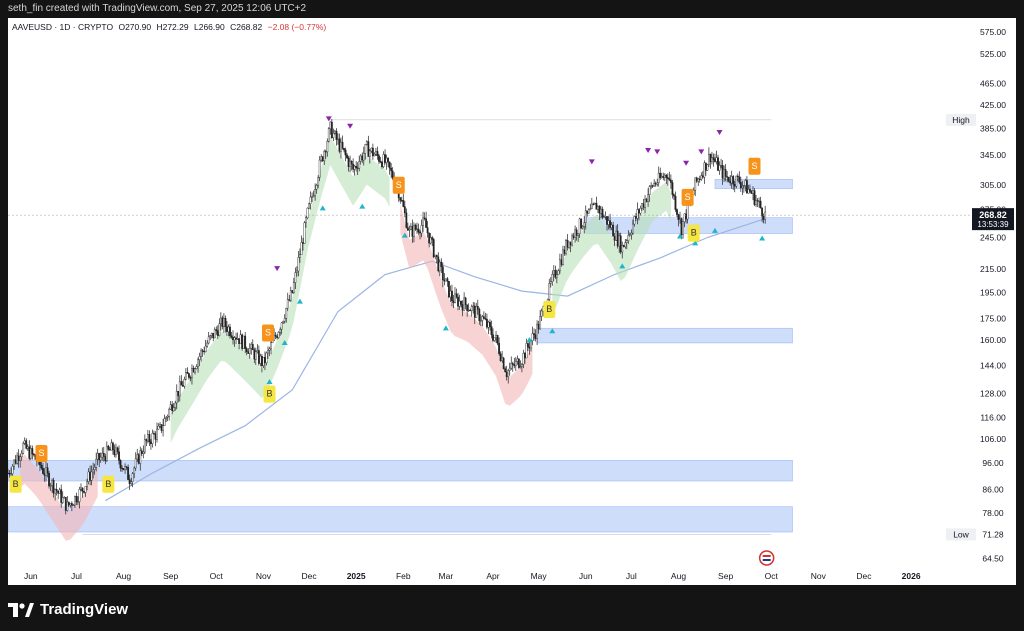  I want to click on y-tick-label: 305.00, so click(993, 185).